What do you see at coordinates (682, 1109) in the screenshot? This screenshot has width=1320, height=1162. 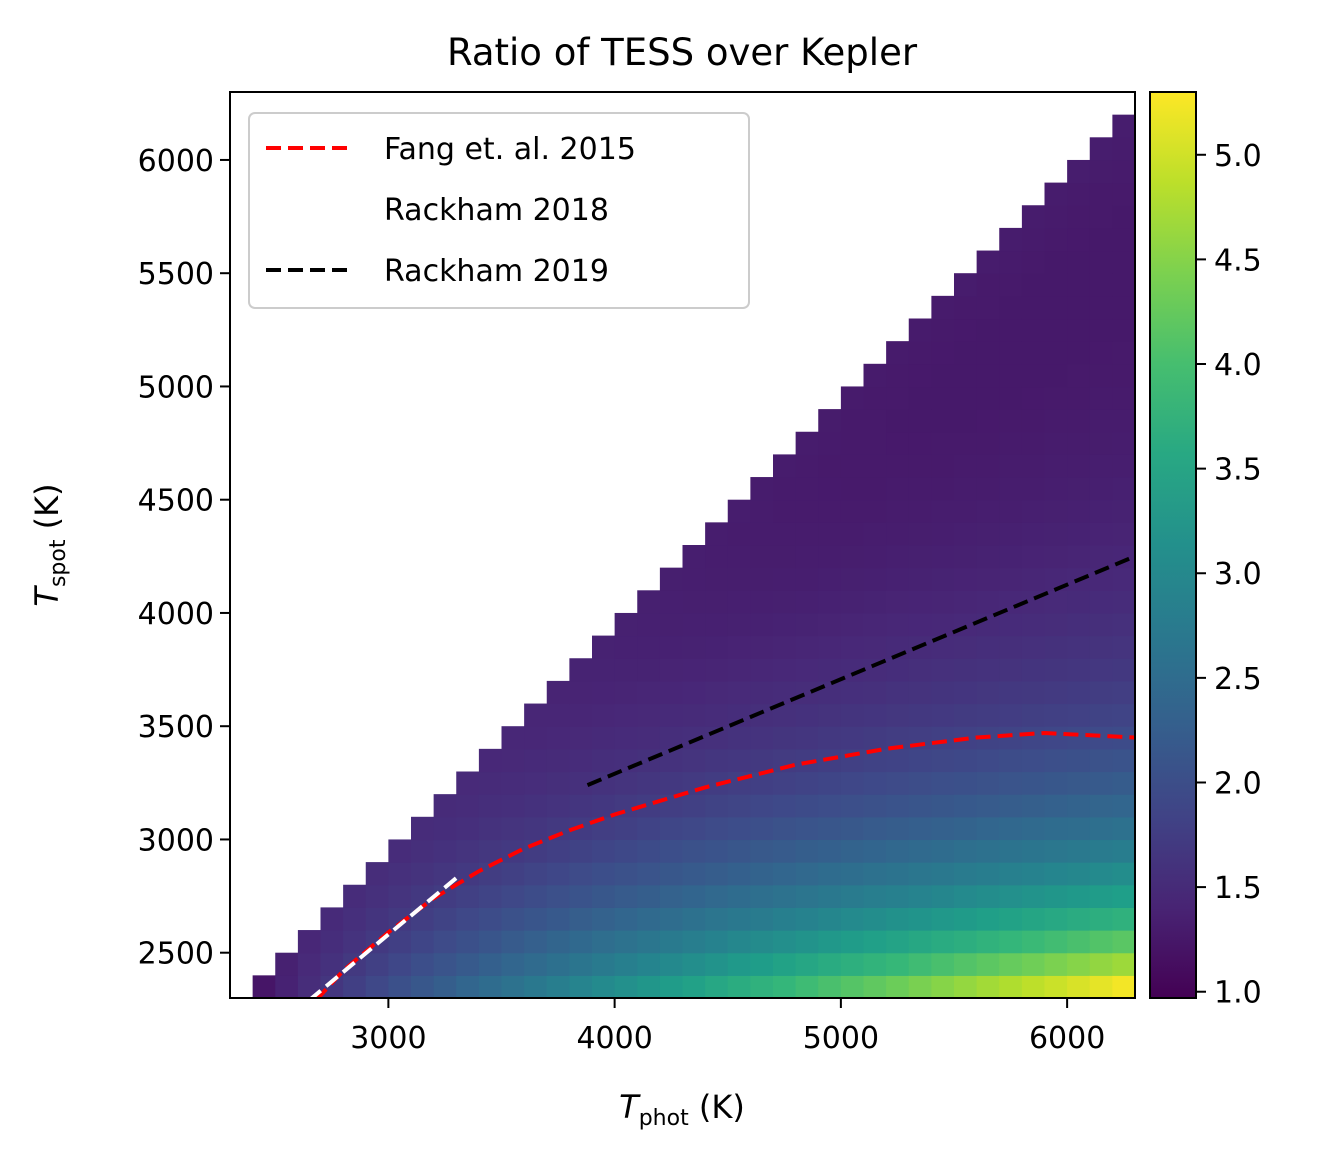 I see `x-axis-label: Tphot (K)` at bounding box center [682, 1109].